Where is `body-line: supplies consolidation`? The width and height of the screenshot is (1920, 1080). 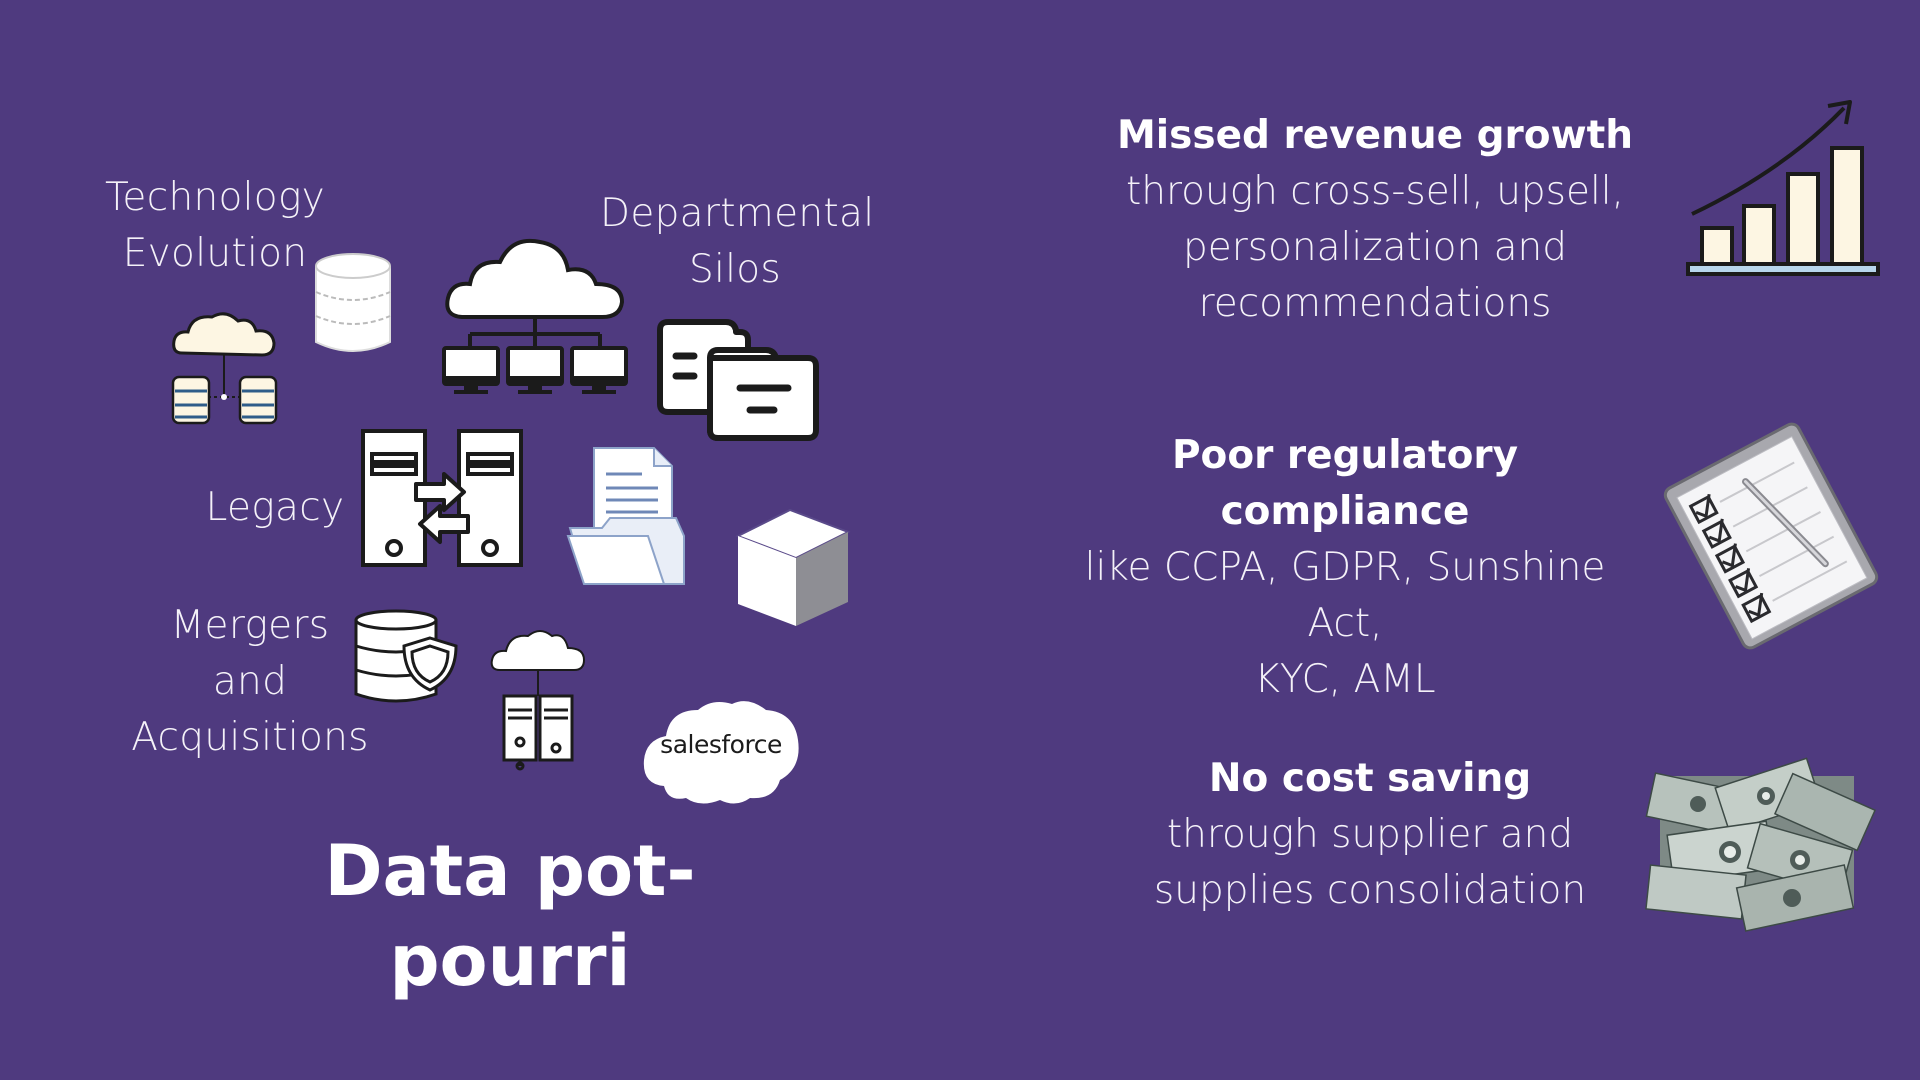
body-line: supplies consolidation is located at coordinates (1370, 890).